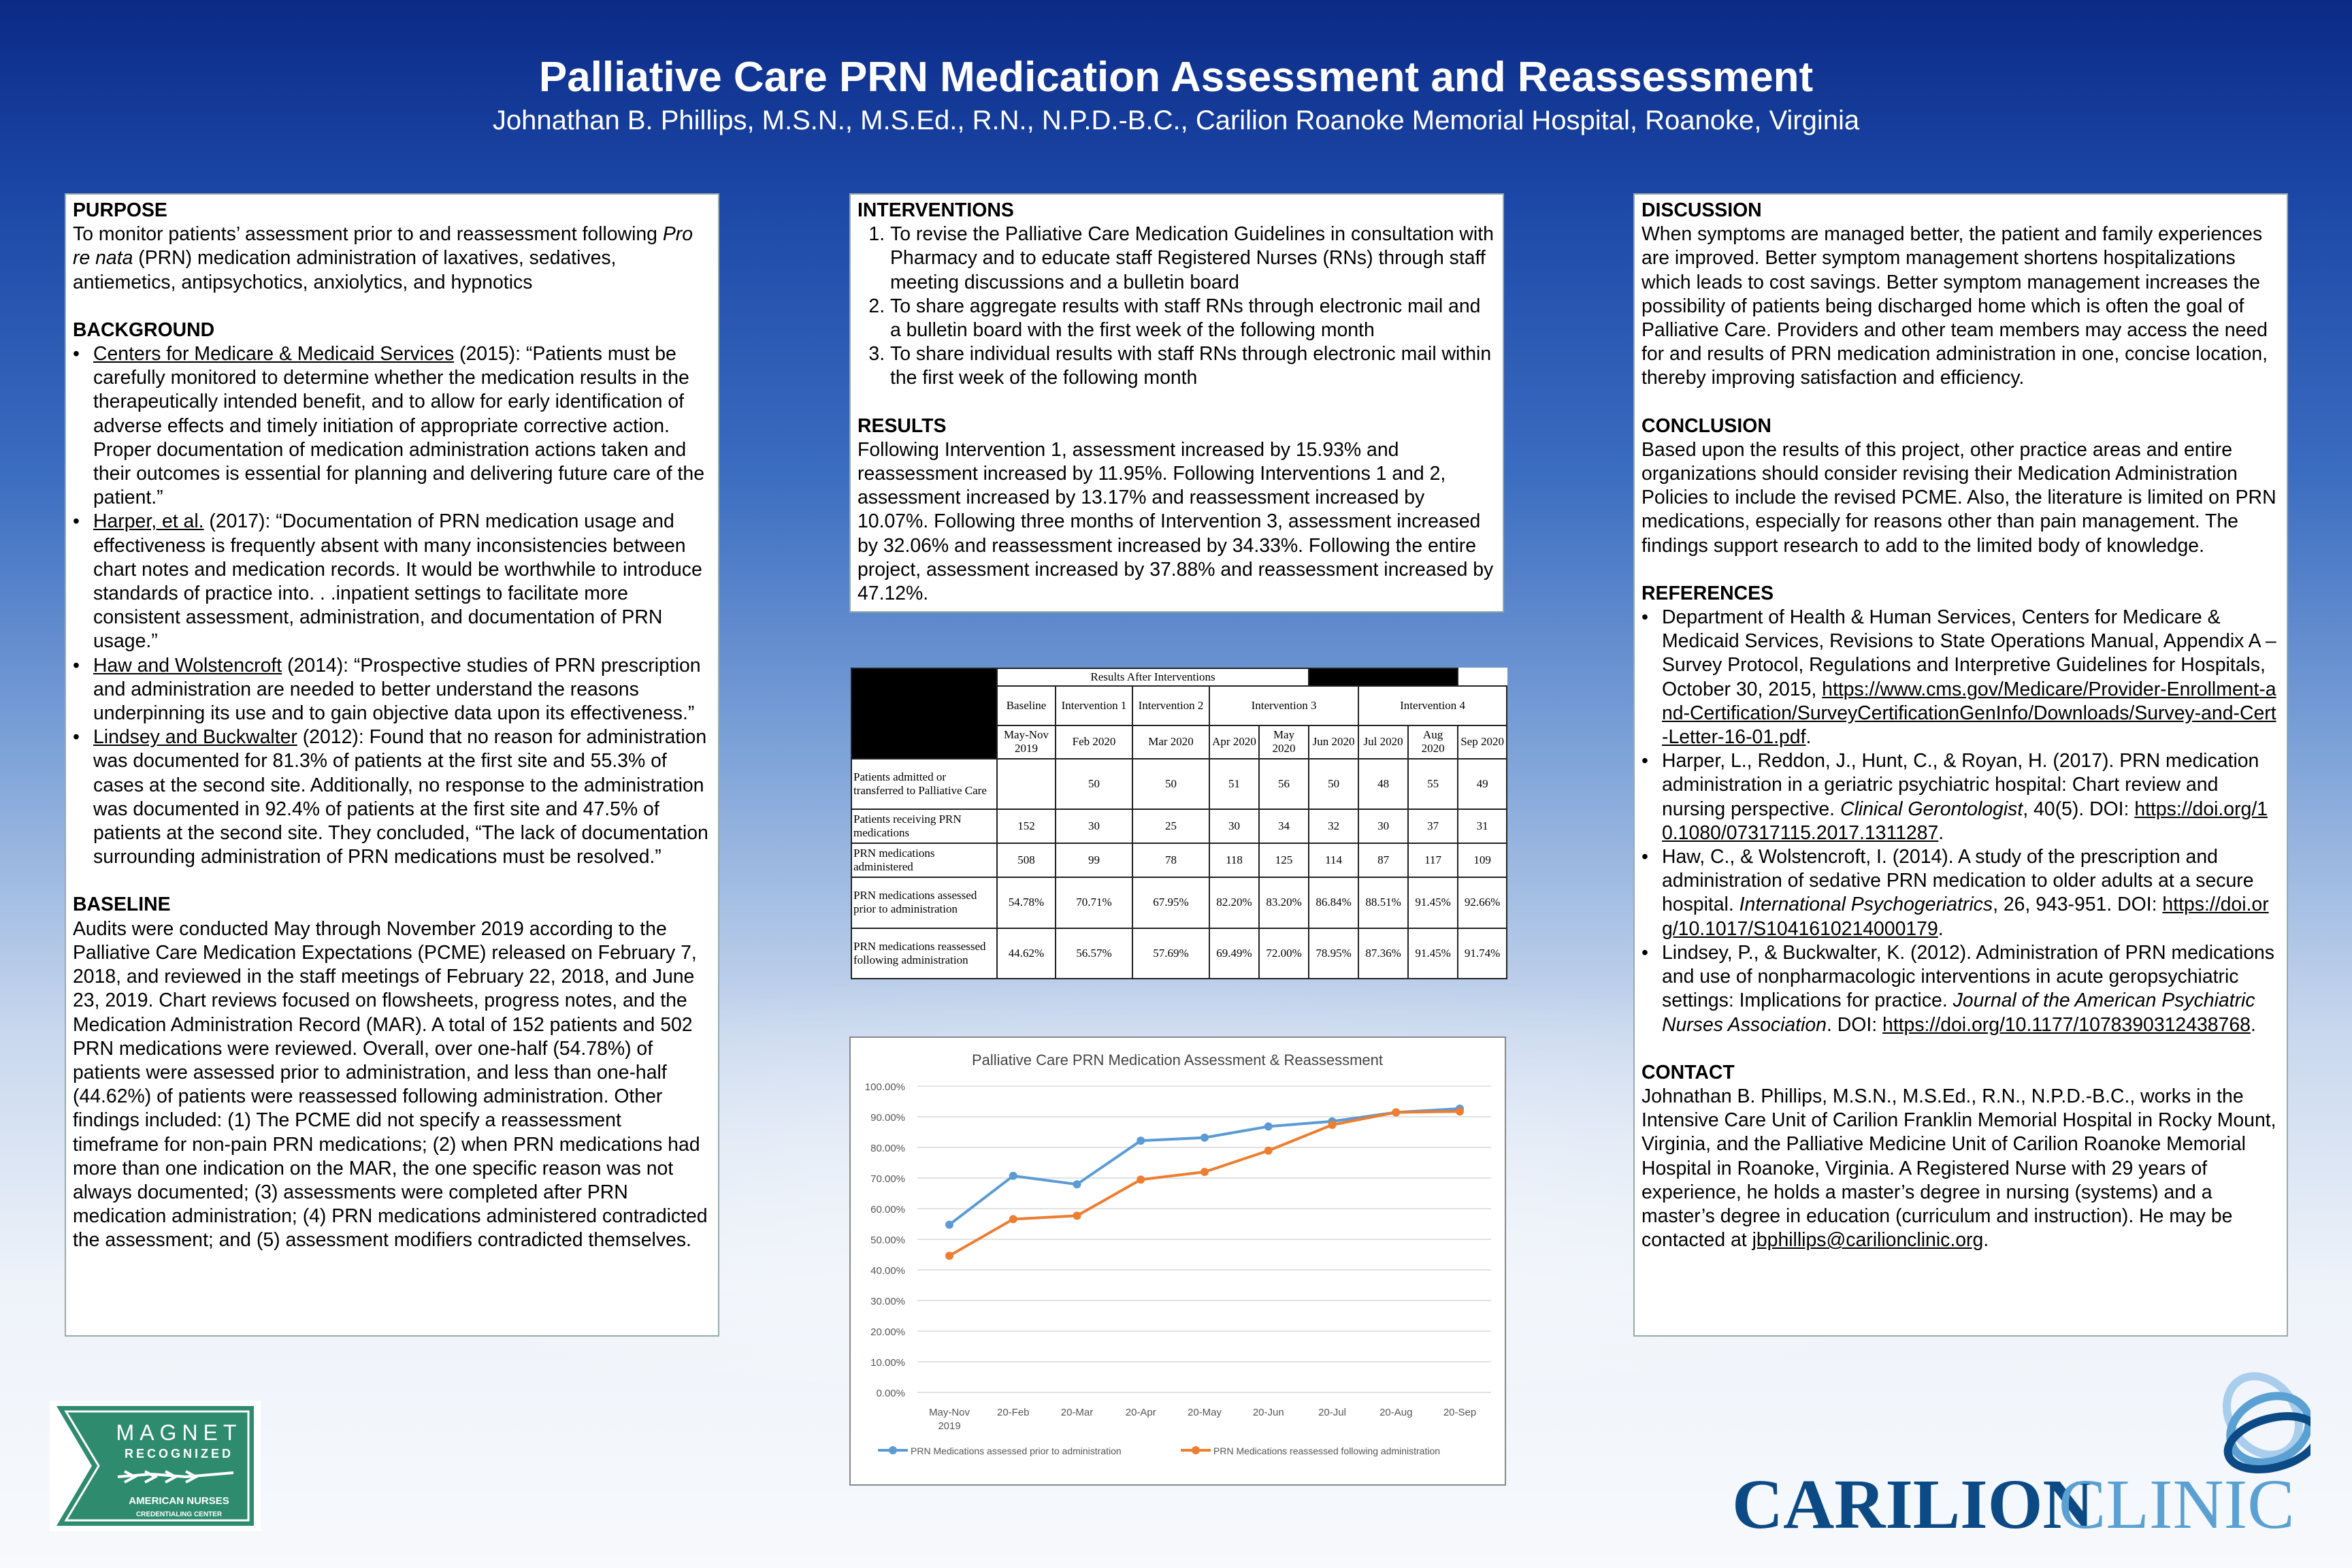 This screenshot has height=1568, width=2352. What do you see at coordinates (1334, 953) in the screenshot?
I see `table-cell: 78.95%` at bounding box center [1334, 953].